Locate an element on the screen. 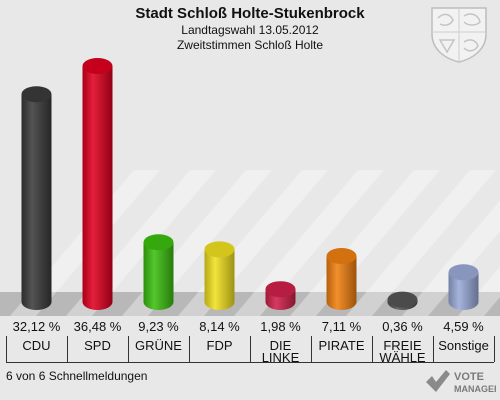 The image size is (500, 400). chart-title: Stadt Schloß Holte-Stukenbrock is located at coordinates (250, 13).